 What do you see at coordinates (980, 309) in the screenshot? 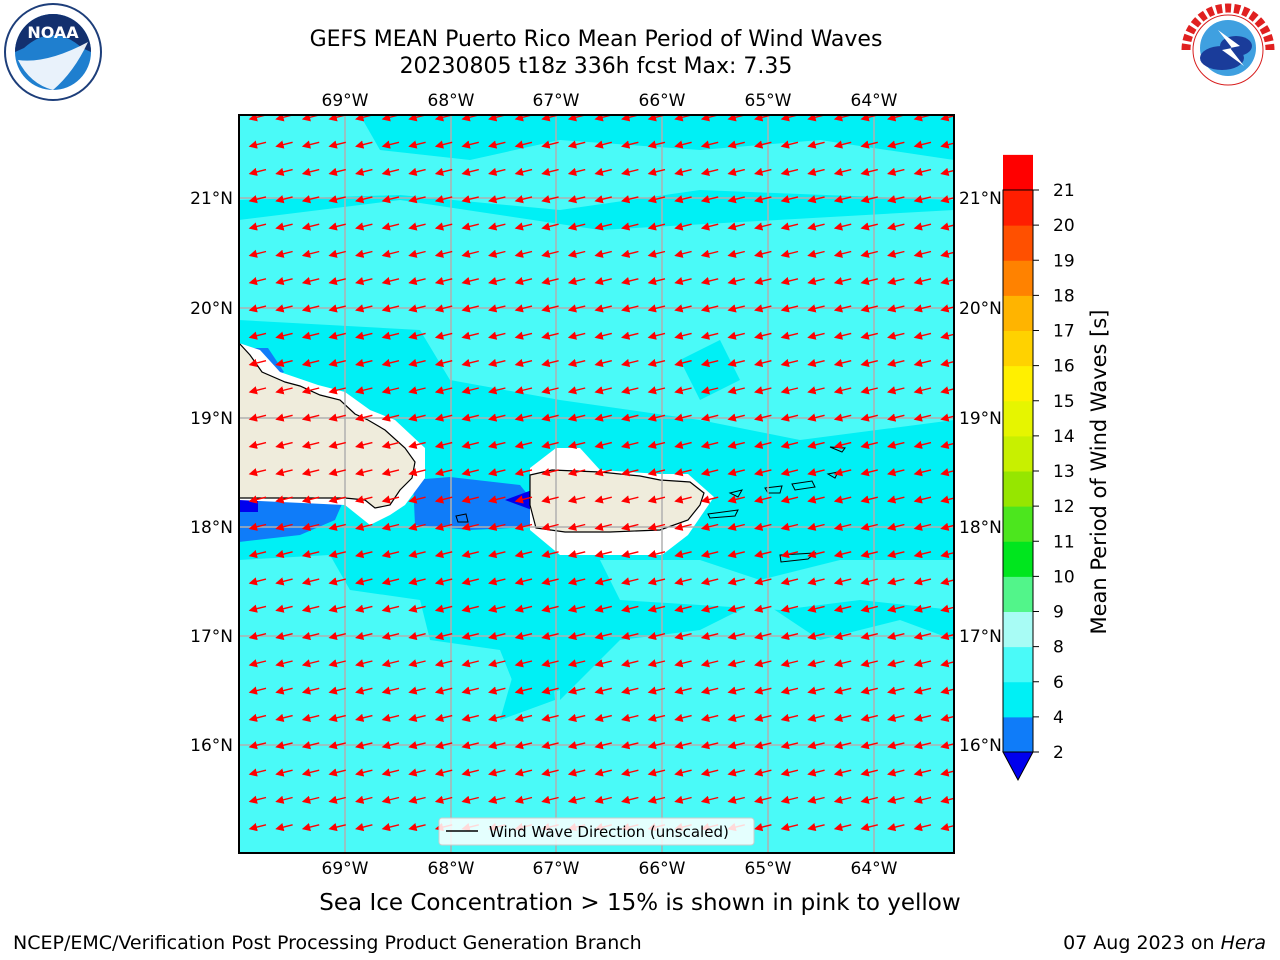
I see `lat-label-right: 20°N` at bounding box center [980, 309].